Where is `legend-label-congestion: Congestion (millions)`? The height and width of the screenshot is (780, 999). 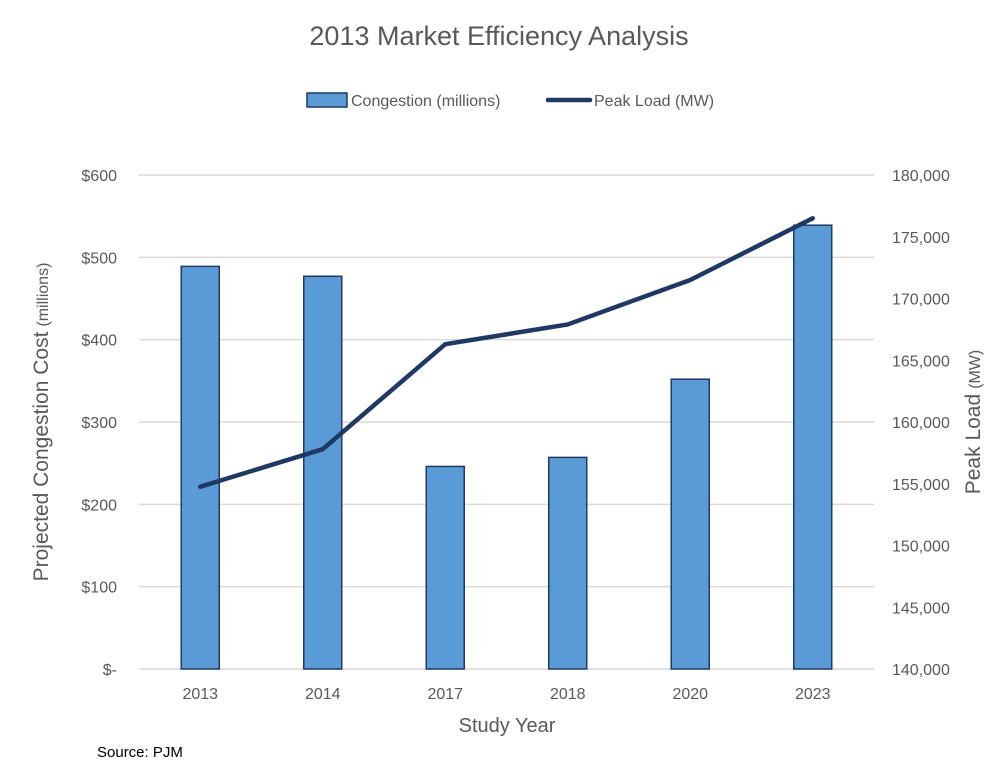 legend-label-congestion: Congestion (millions) is located at coordinates (425, 101).